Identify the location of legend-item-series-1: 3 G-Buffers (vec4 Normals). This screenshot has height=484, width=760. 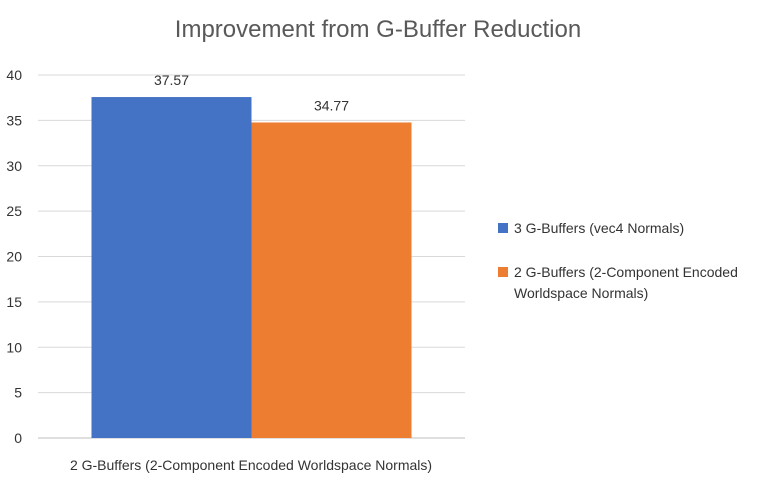
(625, 228).